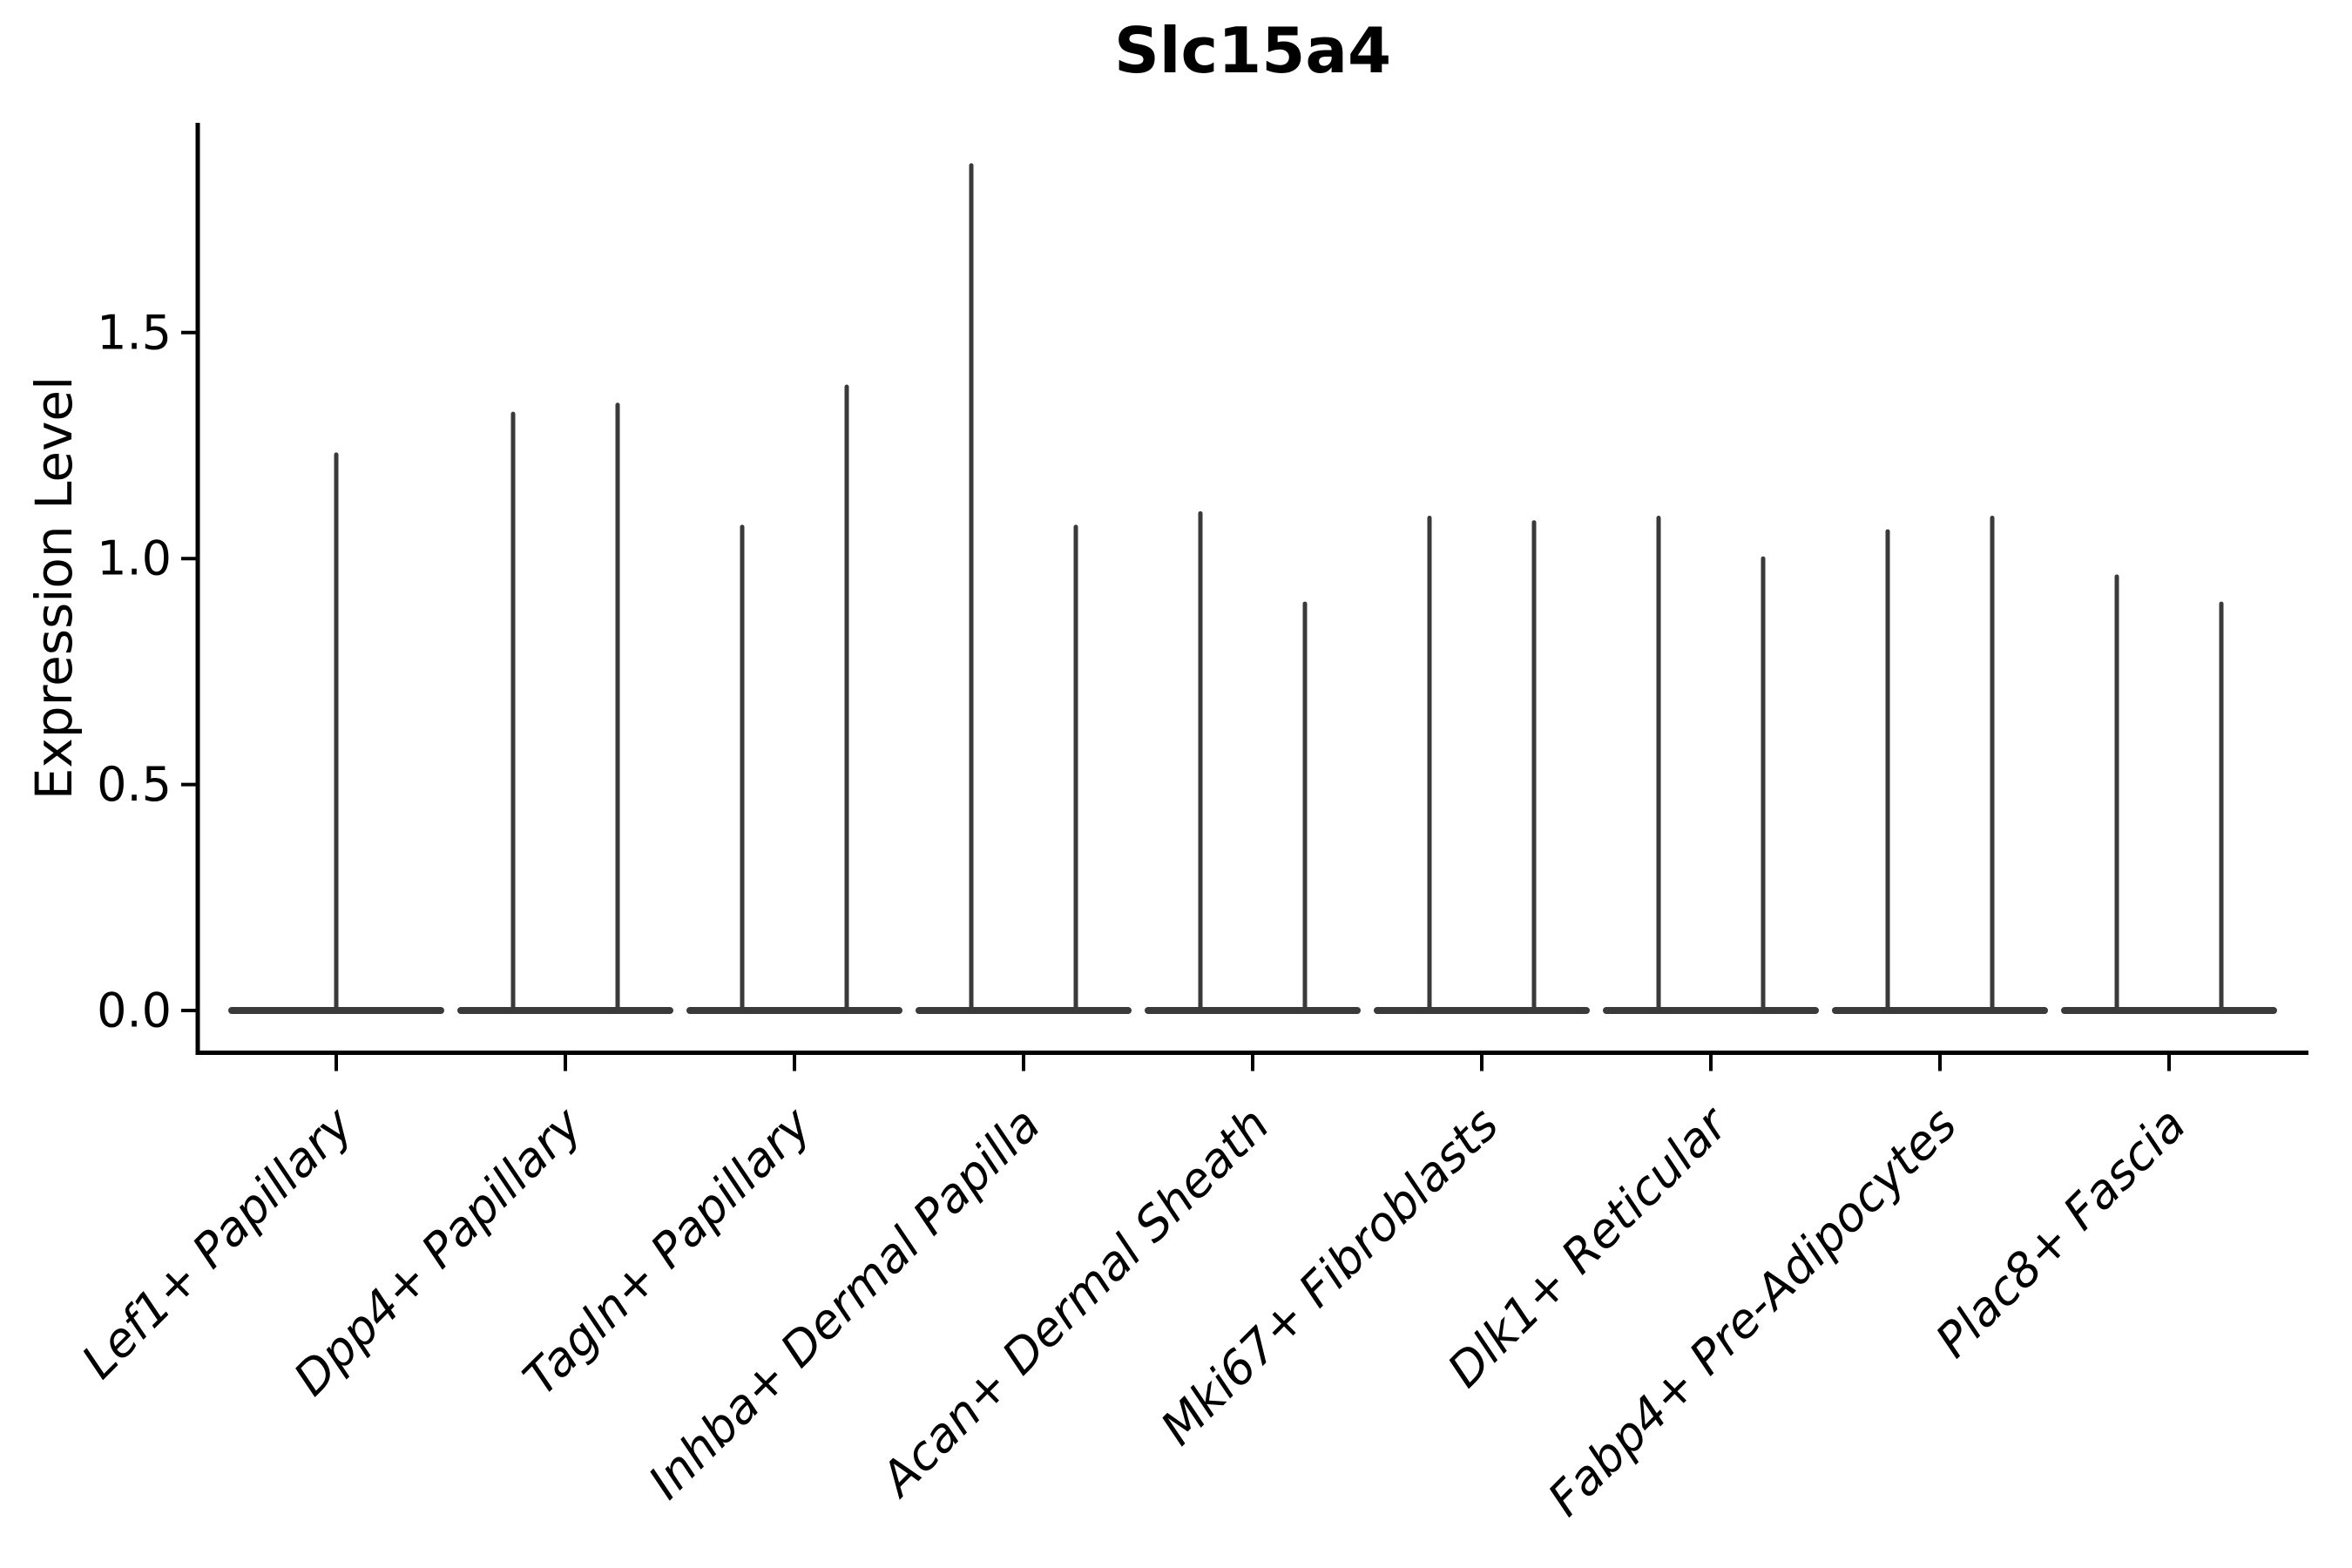  Describe the element at coordinates (1074, 1302) in the screenshot. I see `x-tick-label: Acan+ Dermal Sheath` at that location.